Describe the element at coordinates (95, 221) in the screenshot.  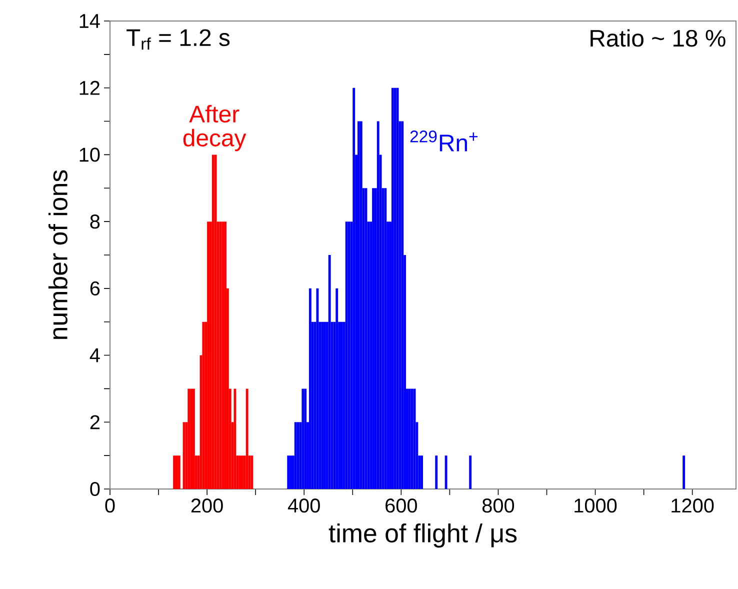
I see `y-tick-label: 8` at that location.